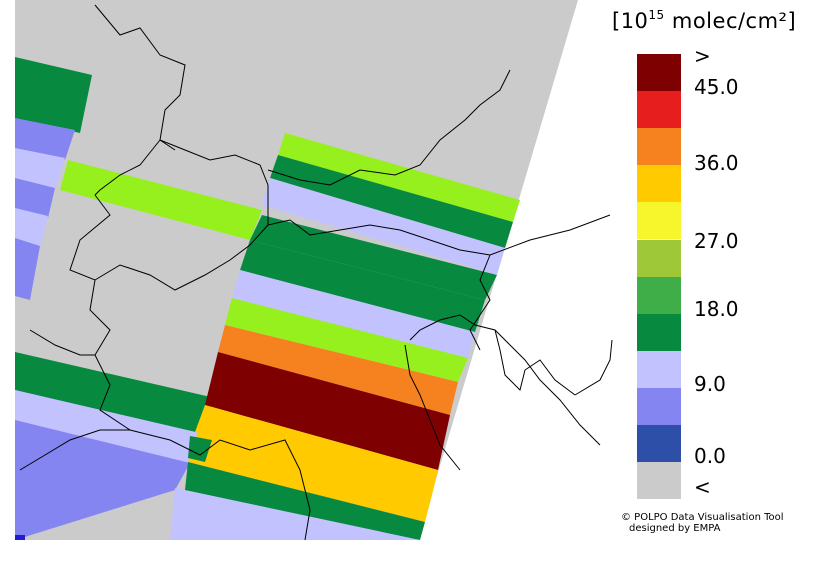 This screenshot has width=813, height=566. Describe the element at coordinates (704, 20) in the screenshot. I see `unit-label: [1015 molec/cm²]` at that location.